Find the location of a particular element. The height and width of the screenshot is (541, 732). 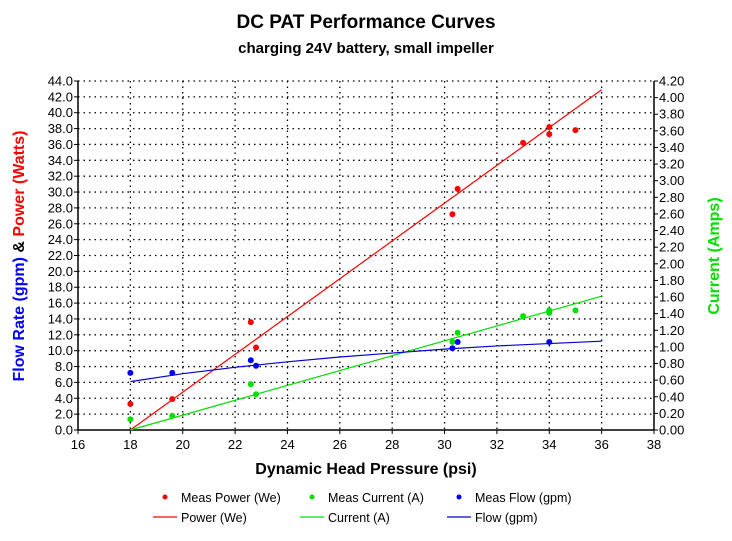

y-right-tick-label: 2.80 is located at coordinates (671, 197).